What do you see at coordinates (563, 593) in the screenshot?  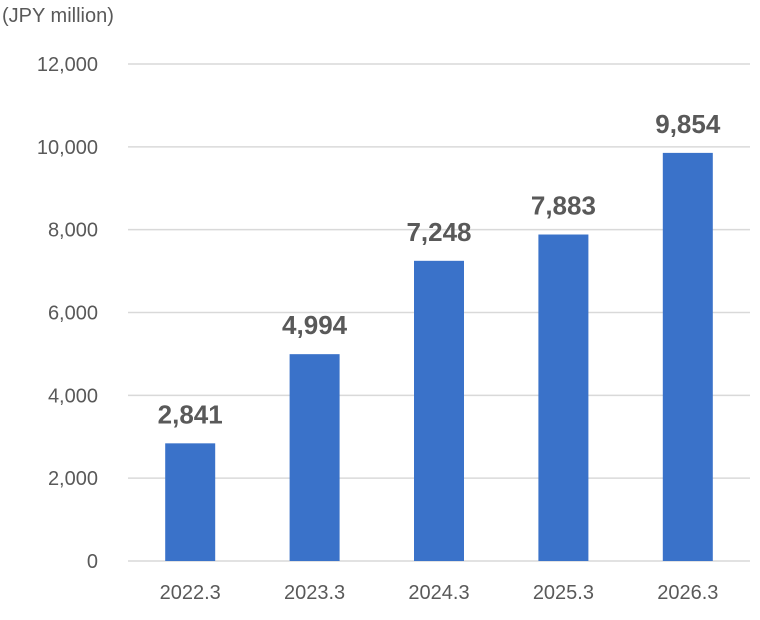 I see `x-category-label: 2025.3` at bounding box center [563, 593].